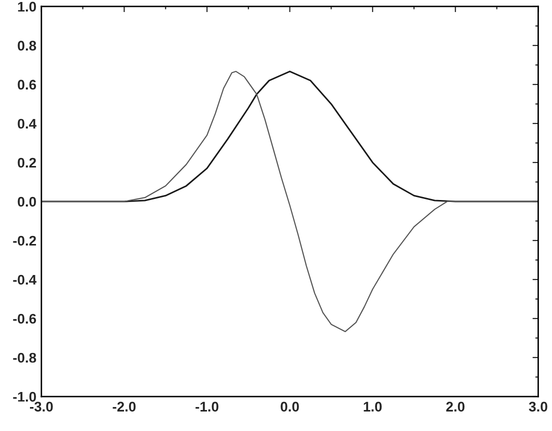 This screenshot has width=552, height=431. Describe the element at coordinates (24, 397) in the screenshot. I see `y-tick-label: -1.0` at that location.